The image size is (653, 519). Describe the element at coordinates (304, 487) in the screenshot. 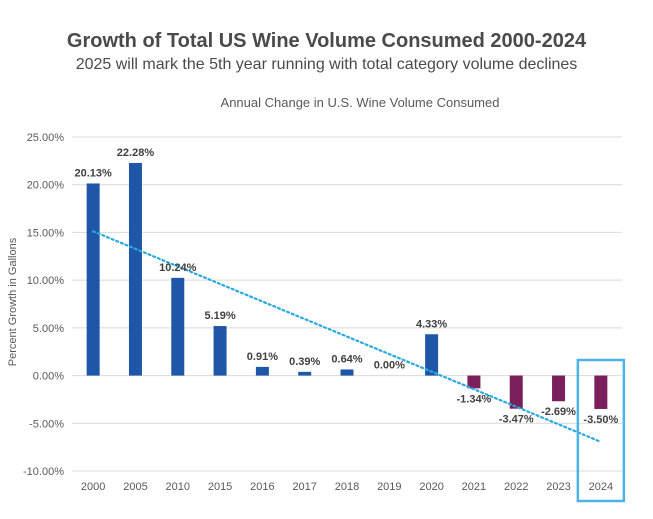

I see `x-tick-label: 2017` at that location.